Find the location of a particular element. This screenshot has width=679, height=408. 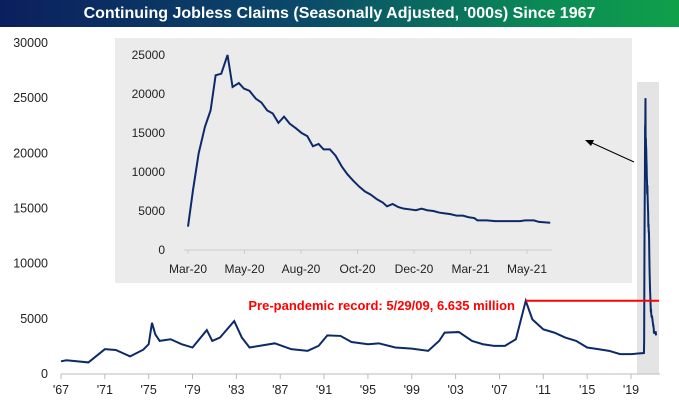

inset-y-tick-label: 15000 is located at coordinates (149, 133).